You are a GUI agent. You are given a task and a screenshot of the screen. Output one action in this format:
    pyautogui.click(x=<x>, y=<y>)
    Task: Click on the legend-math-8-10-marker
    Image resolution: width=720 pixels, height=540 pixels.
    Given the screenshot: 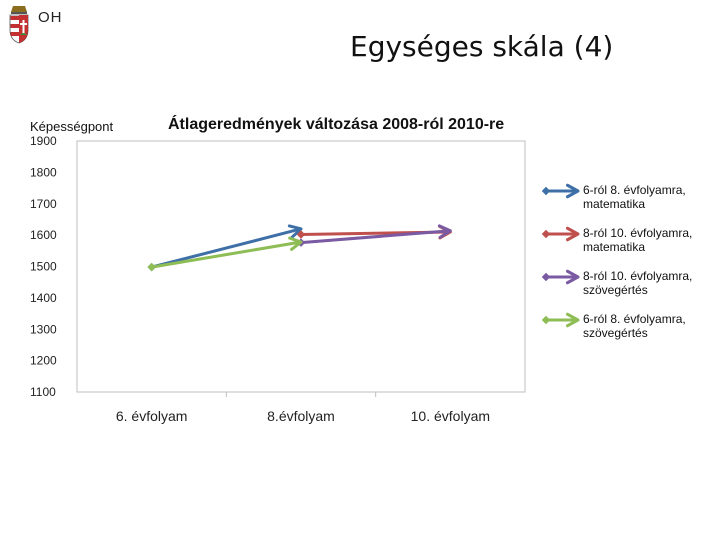 What is the action you would take?
    pyautogui.click(x=546, y=234)
    